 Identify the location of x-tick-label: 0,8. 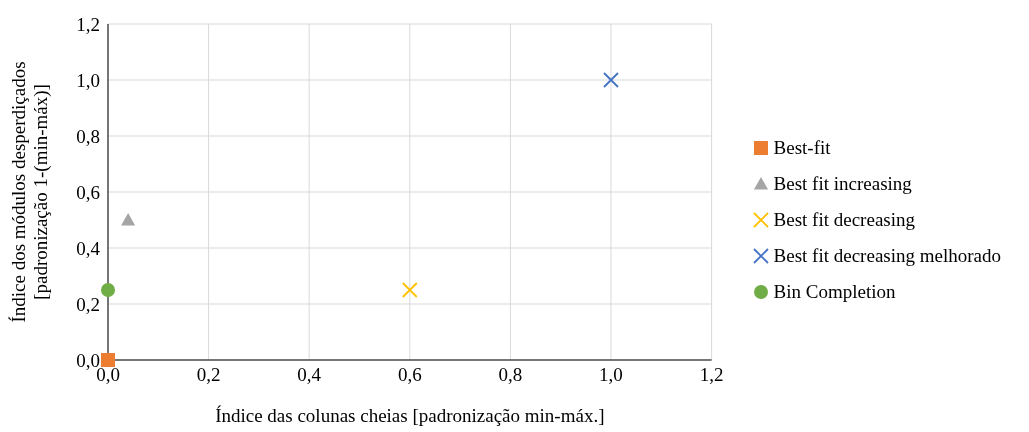
(510, 375).